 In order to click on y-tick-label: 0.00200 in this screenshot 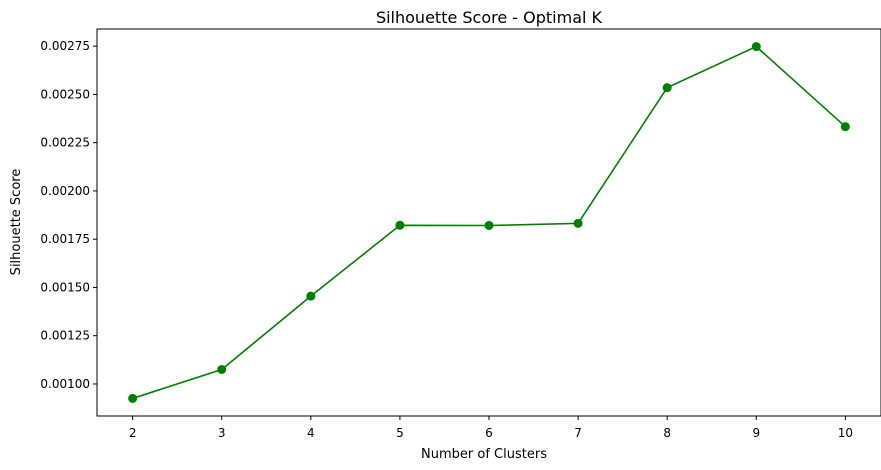, I will do `click(65, 191)`.